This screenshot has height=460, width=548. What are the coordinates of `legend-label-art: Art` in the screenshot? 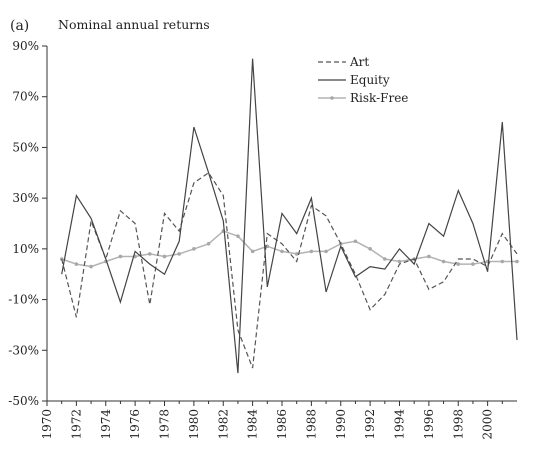 It's located at (359, 62).